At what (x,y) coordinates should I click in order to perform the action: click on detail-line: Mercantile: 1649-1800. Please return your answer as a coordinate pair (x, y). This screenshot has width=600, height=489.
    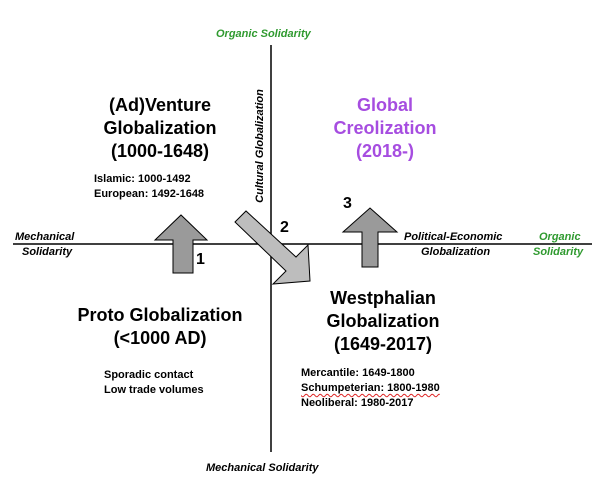
    Looking at the image, I should click on (358, 373).